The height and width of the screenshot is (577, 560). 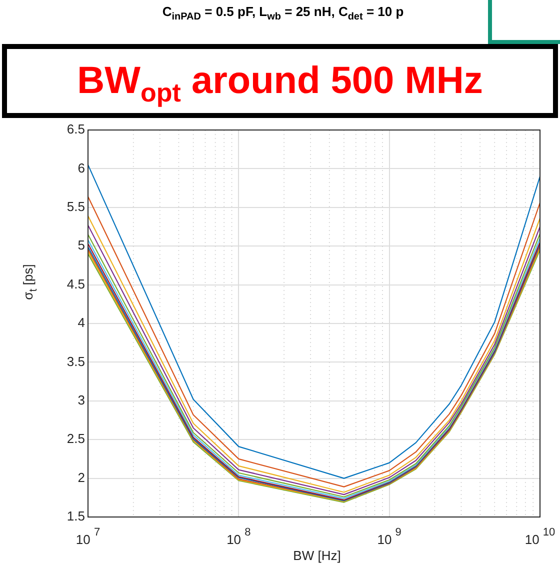 What do you see at coordinates (81, 322) in the screenshot?
I see `y-tick-label: 4` at bounding box center [81, 322].